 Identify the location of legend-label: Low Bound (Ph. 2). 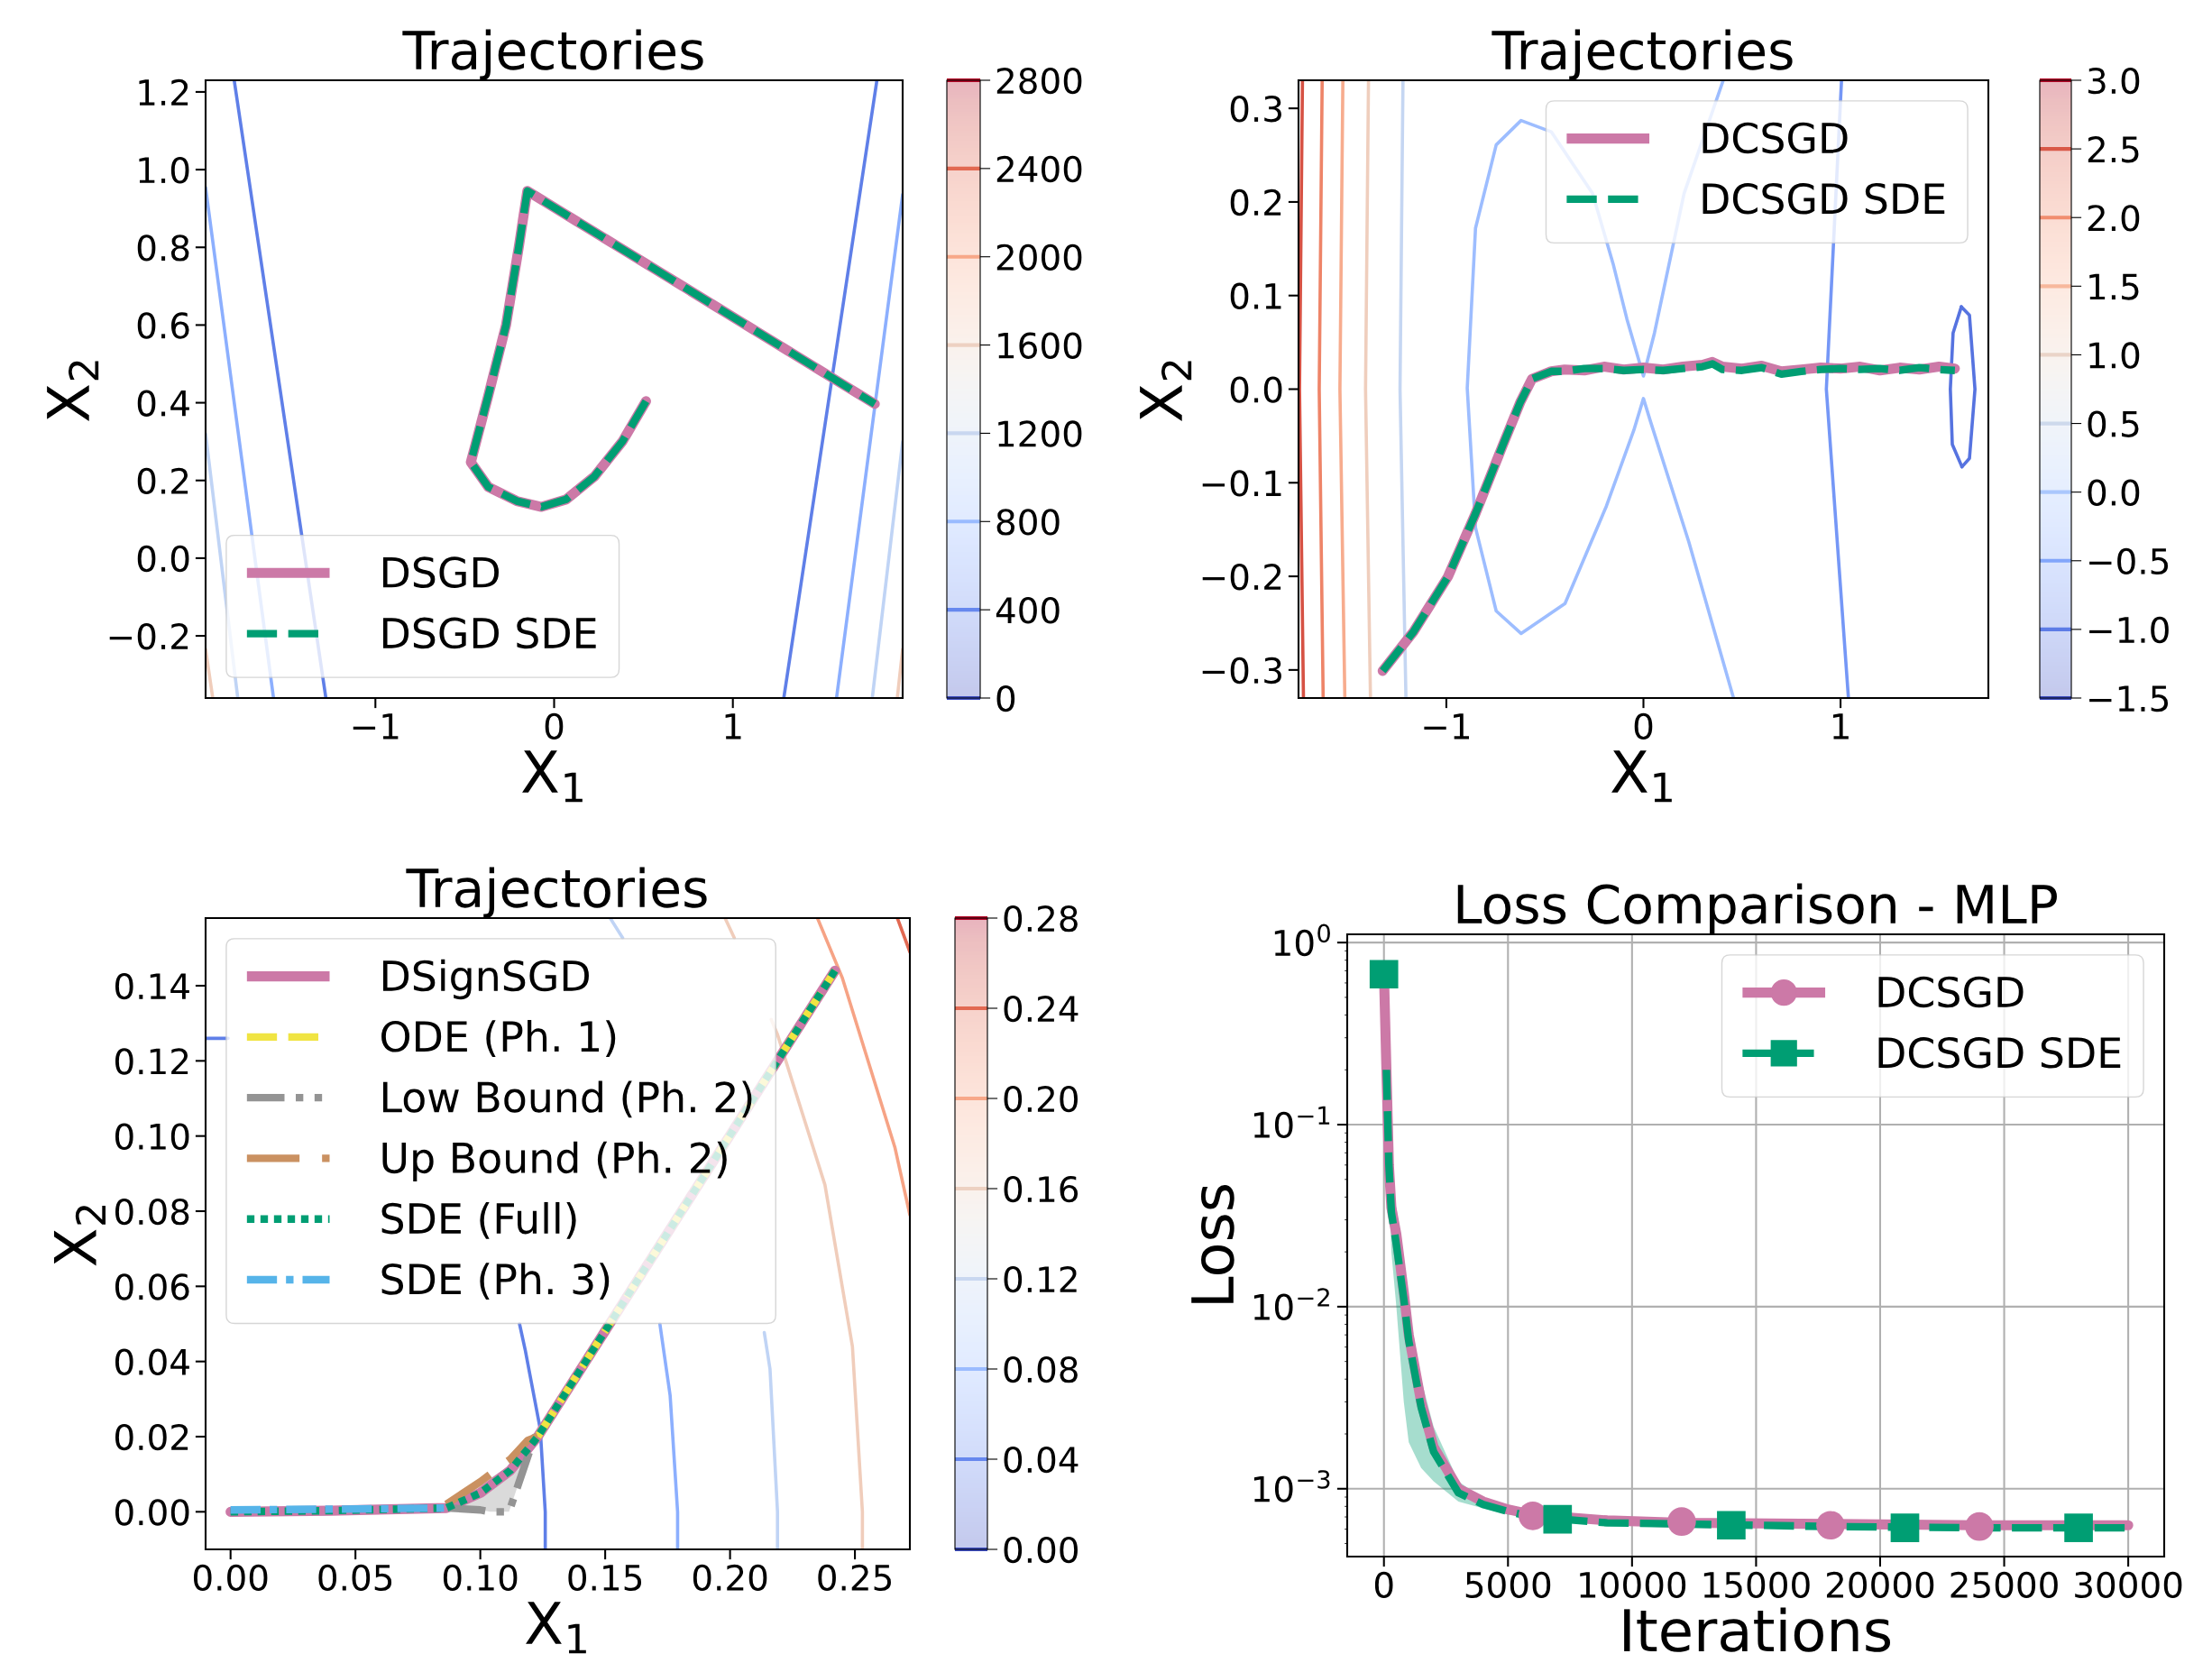
(568, 1099).